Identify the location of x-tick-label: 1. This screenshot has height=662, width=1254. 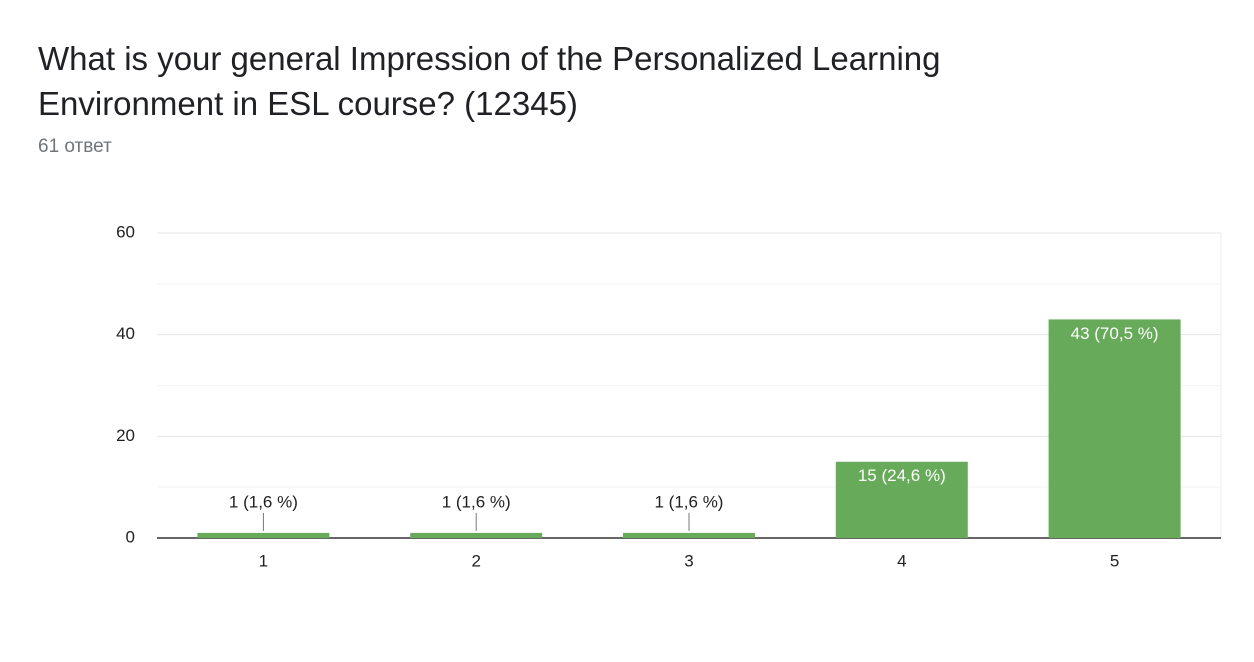
(263, 560).